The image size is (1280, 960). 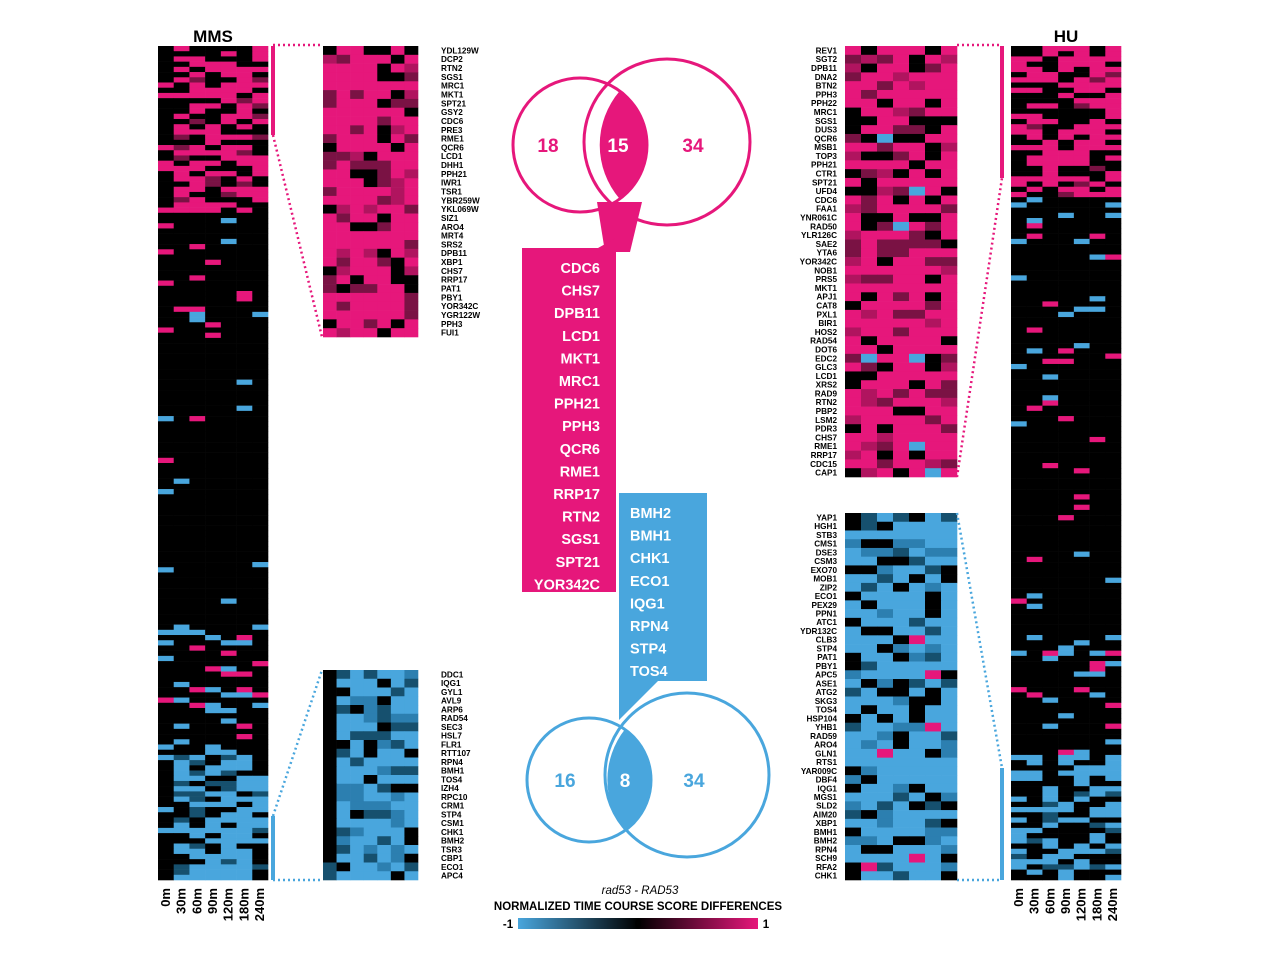 What do you see at coordinates (667, 142) in the screenshot?
I see `venn-pos-right-circle` at bounding box center [667, 142].